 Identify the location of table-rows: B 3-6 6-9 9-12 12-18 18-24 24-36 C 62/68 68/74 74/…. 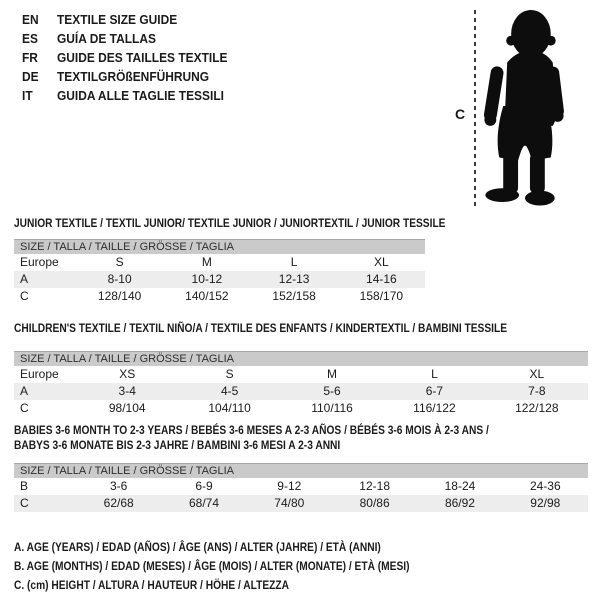
(301, 495).